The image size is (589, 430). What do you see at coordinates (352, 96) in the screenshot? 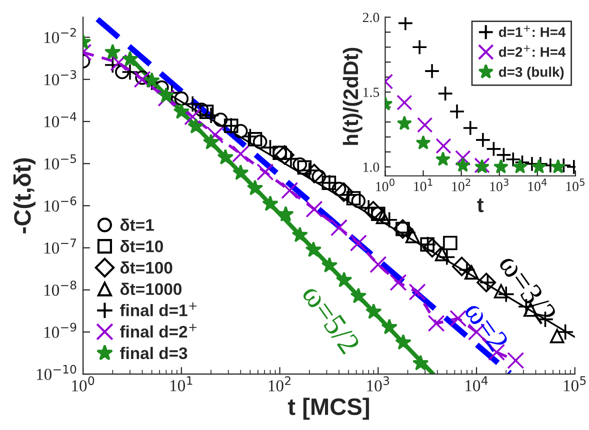
I see `y-axis-title: h(t)/(2dDt)` at bounding box center [352, 96].